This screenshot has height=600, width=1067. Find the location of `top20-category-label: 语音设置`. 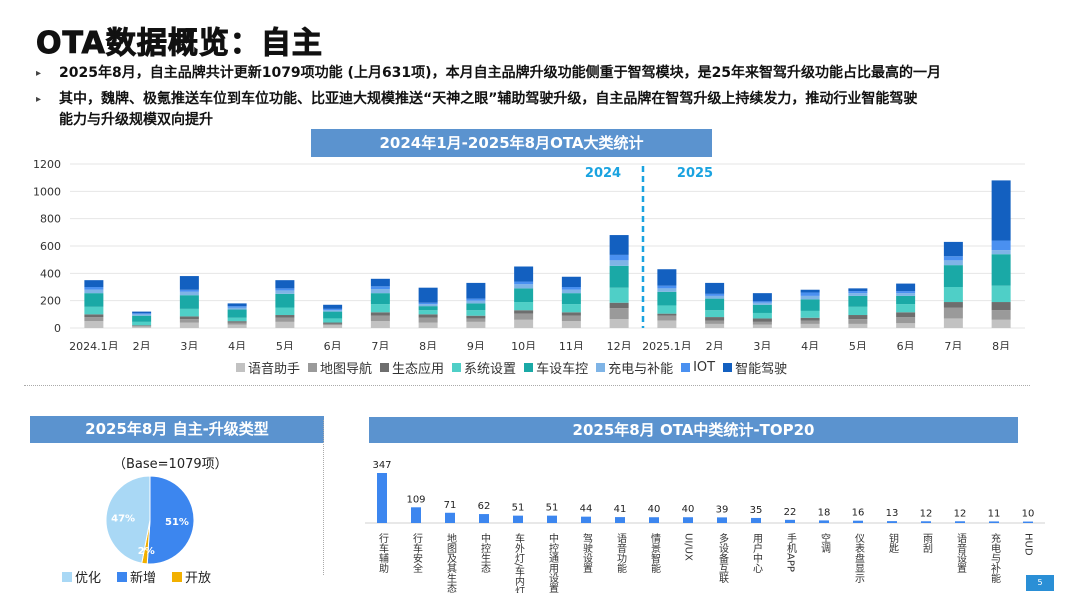

top20-category-label: 语音设置 is located at coordinates (961, 553).